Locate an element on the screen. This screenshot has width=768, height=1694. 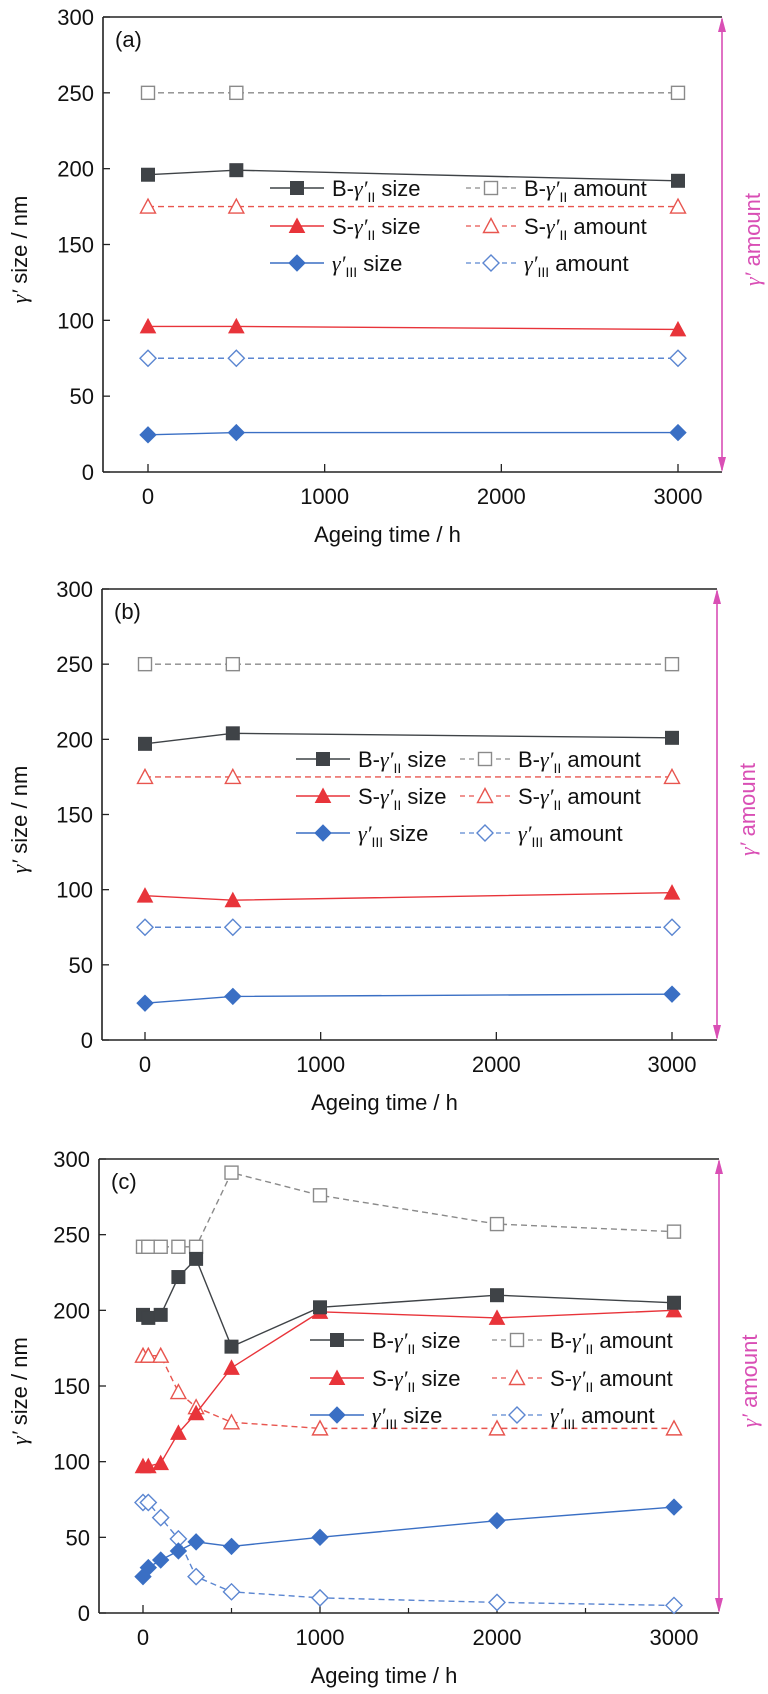
legend-item-iii-amount: γ′III amount is located at coordinates (547, 265).